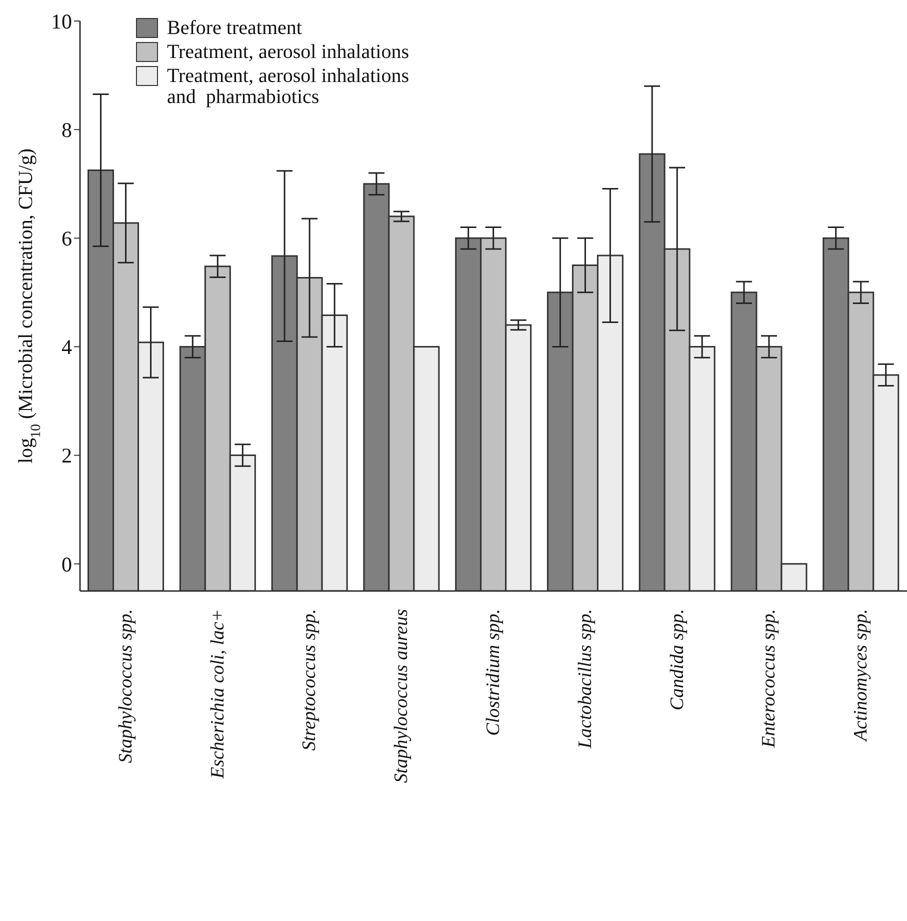 The height and width of the screenshot is (921, 907). I want to click on x-tick-label: Candida spp., so click(677, 659).